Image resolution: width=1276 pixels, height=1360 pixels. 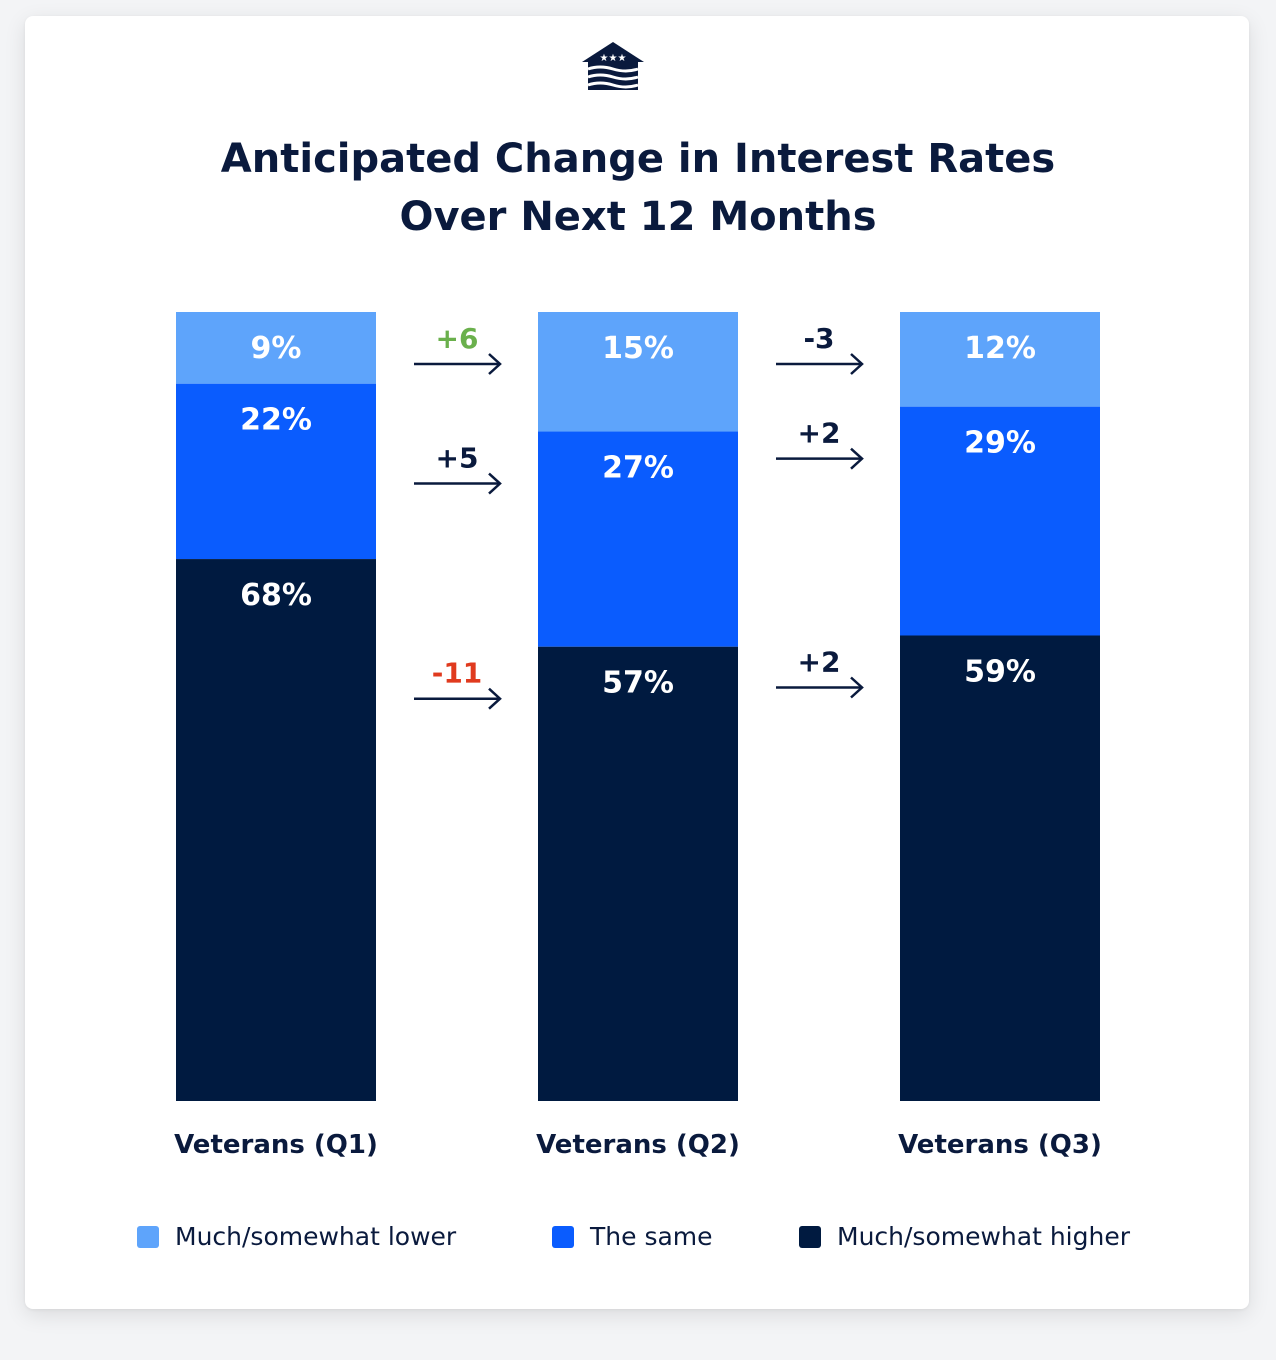 I want to click on legend-swatch-same, so click(x=563, y=1236).